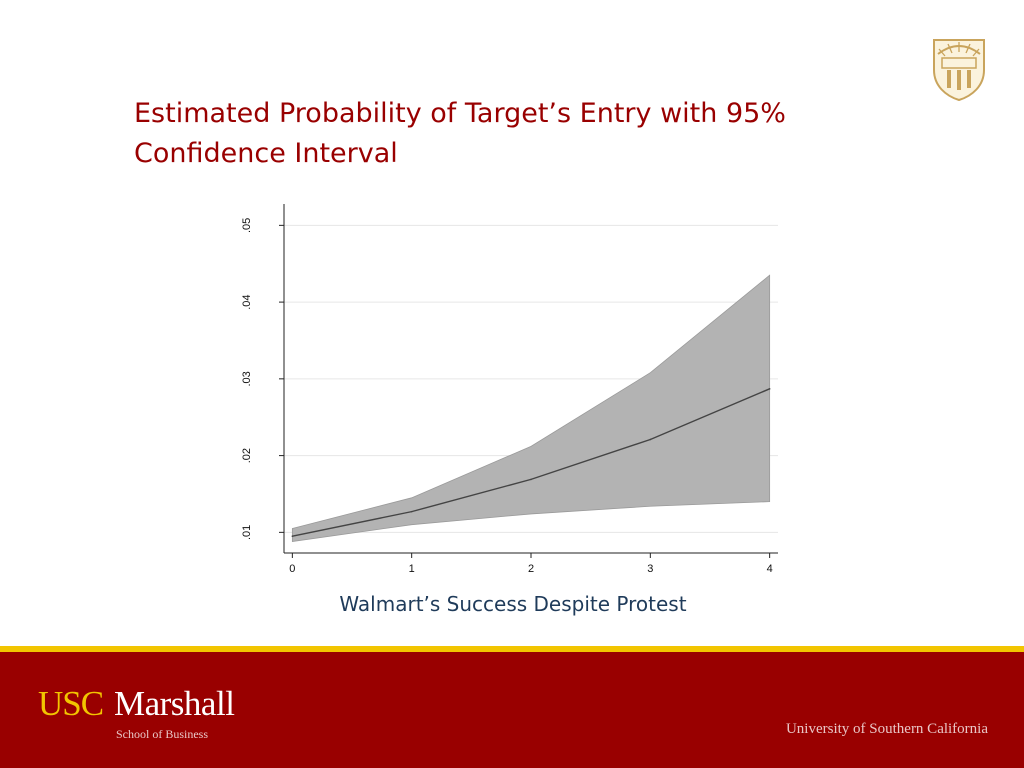 Image resolution: width=1024 pixels, height=768 pixels. I want to click on logo-subtitle: School of Business, so click(162, 734).